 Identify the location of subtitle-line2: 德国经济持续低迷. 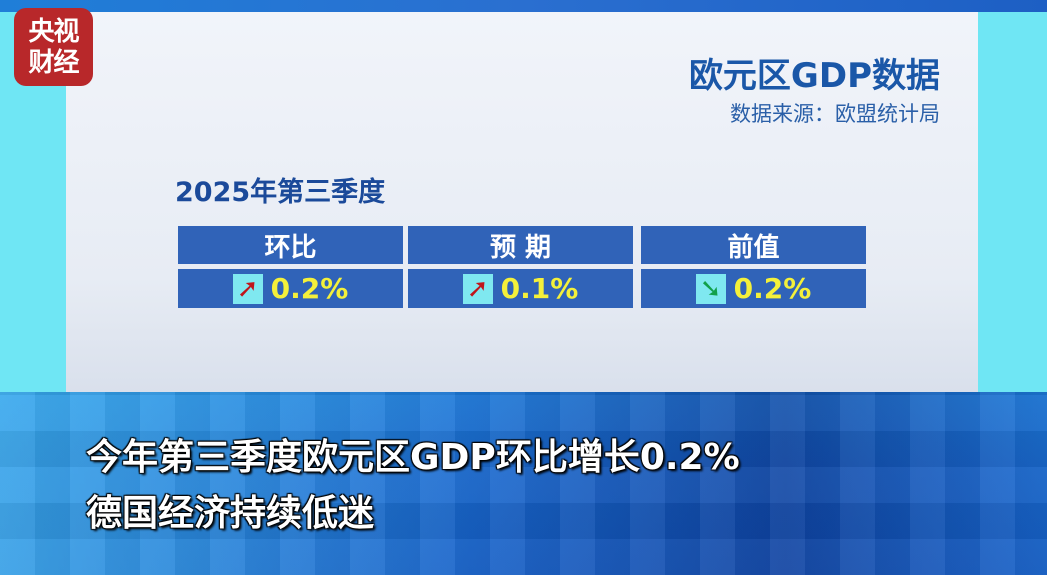
(230, 513).